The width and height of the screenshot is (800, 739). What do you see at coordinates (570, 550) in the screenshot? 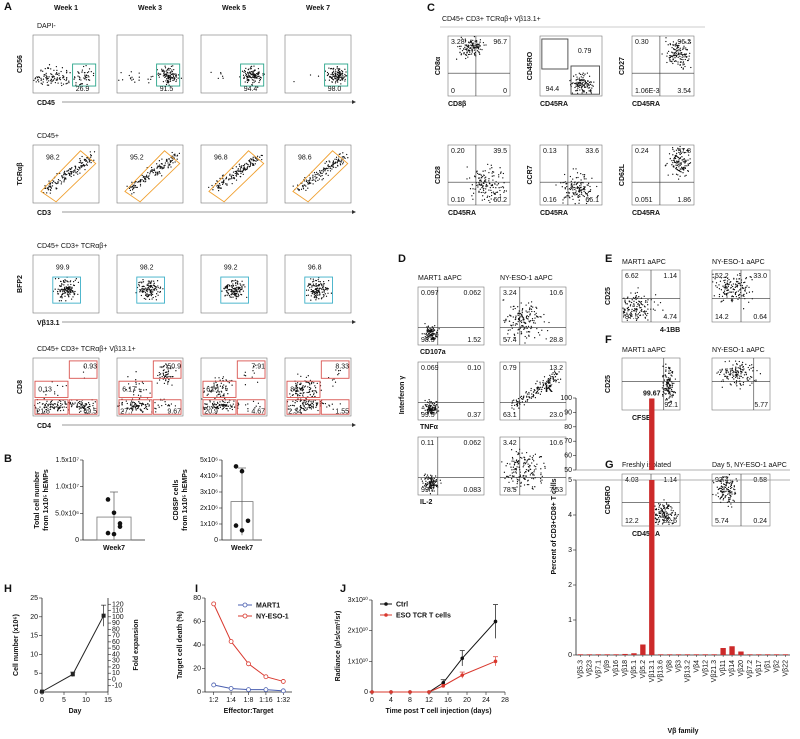
I see `y-tick-label: 3` at bounding box center [570, 550].